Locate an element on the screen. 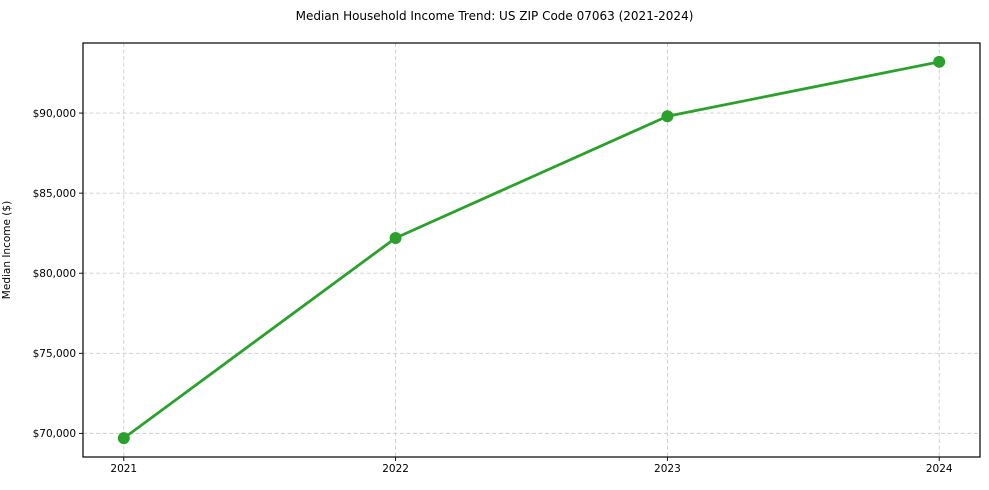 This screenshot has width=989, height=490. x-tick-label: 2021 is located at coordinates (123, 469).